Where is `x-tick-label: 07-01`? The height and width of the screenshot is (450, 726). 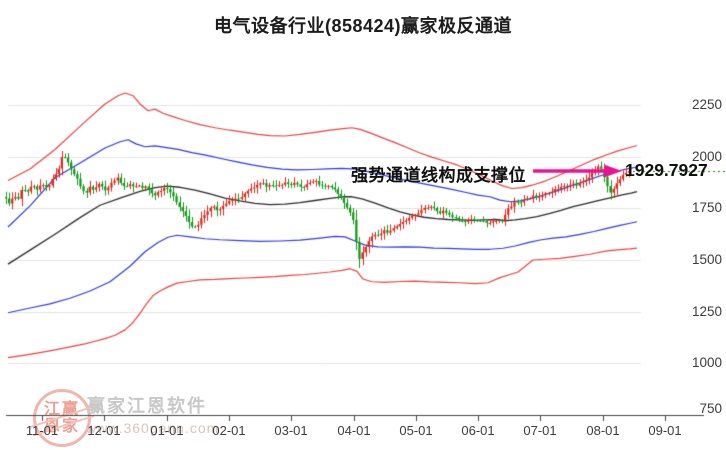
x-tick-label: 07-01 is located at coordinates (540, 430).